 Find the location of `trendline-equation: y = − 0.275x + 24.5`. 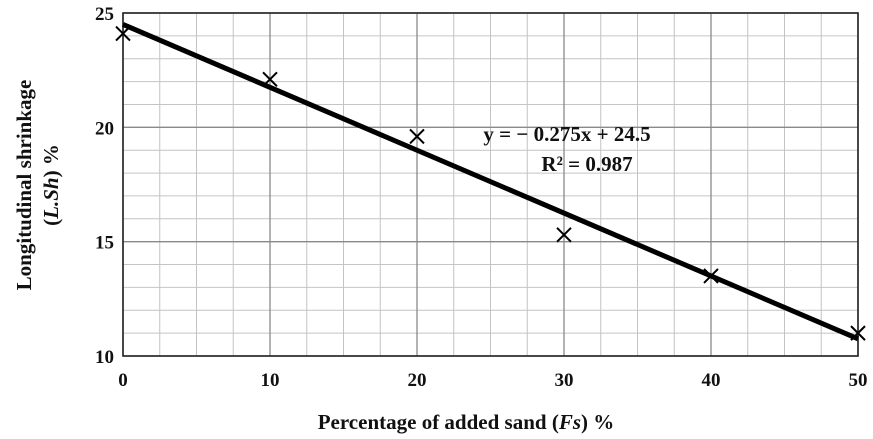

trendline-equation: y = − 0.275x + 24.5 is located at coordinates (566, 134).